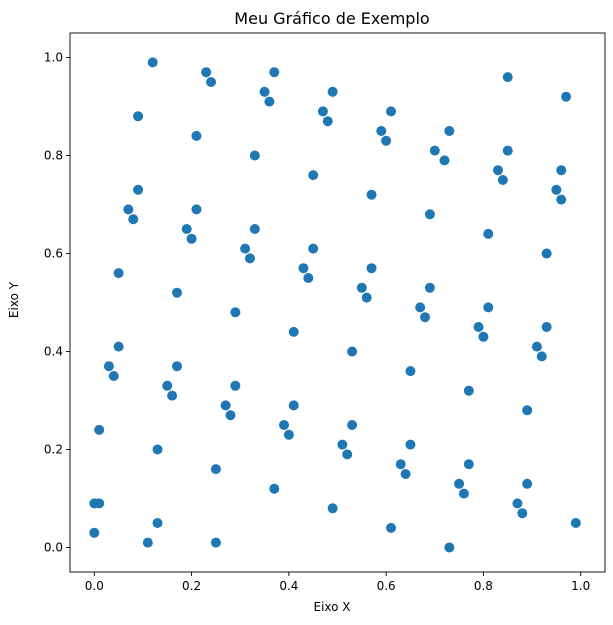  I want to click on x-axis-label: Eixo X, so click(331, 607).